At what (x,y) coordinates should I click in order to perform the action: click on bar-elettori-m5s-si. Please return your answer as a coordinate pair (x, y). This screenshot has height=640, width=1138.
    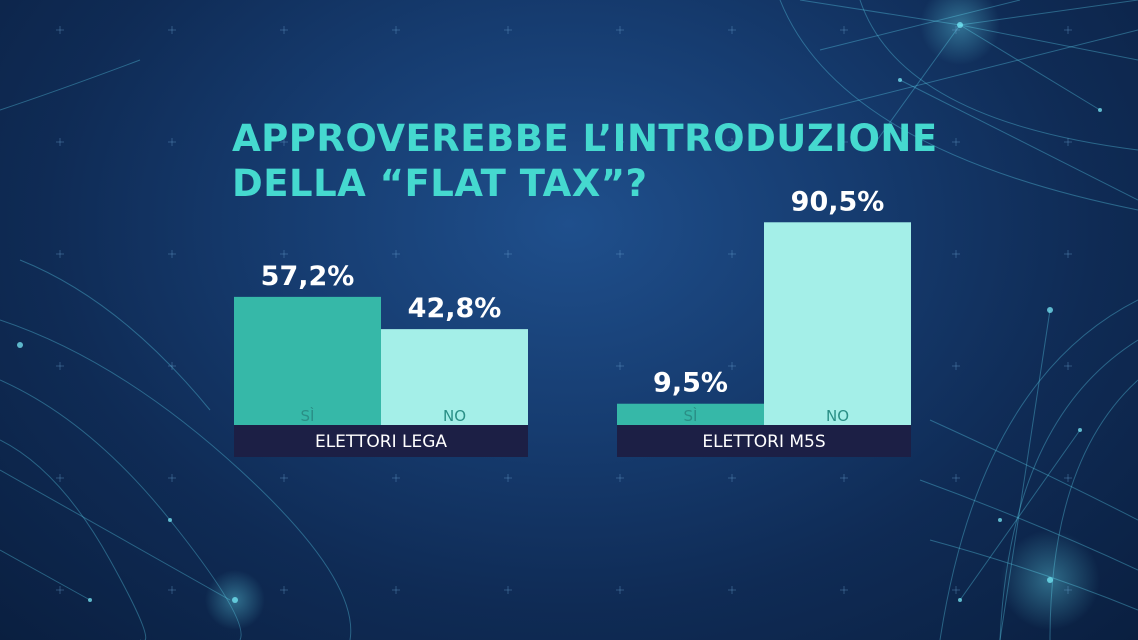
    Looking at the image, I should click on (690, 414).